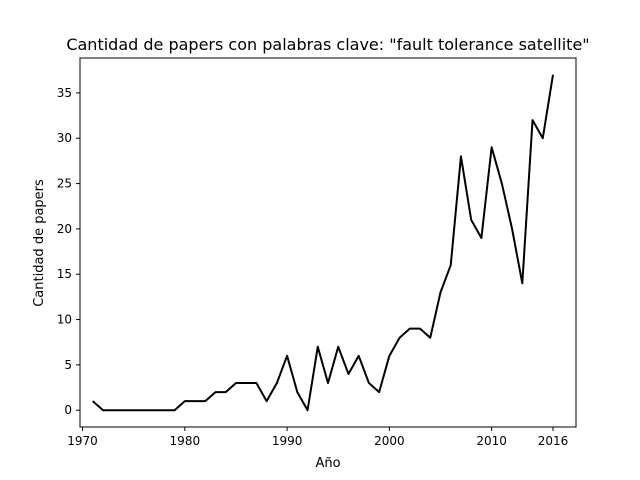  I want to click on y-tick-label: 20, so click(64, 229).